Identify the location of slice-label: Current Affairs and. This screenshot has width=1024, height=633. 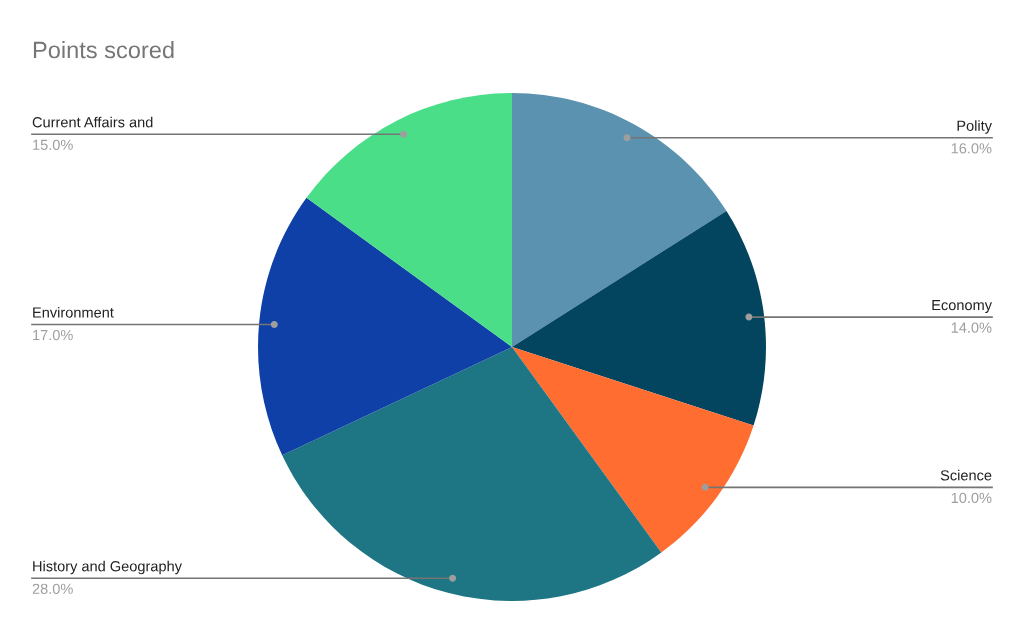
(92, 122).